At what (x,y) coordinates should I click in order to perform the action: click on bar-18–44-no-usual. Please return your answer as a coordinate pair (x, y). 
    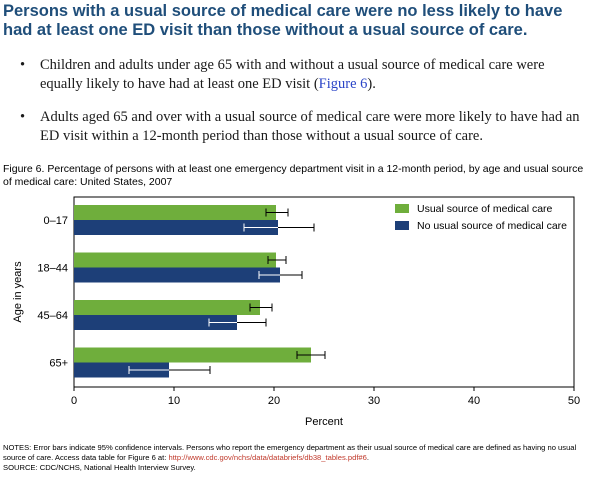
    Looking at the image, I should click on (177, 275).